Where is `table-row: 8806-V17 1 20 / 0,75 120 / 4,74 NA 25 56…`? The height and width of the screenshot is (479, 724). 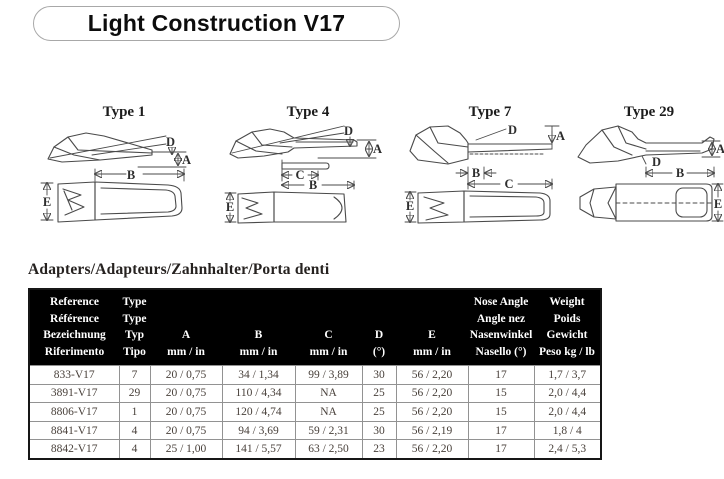
table-row: 8806-V17 1 20 / 0,75 120 / 4,74 NA 25 56… is located at coordinates (315, 412).